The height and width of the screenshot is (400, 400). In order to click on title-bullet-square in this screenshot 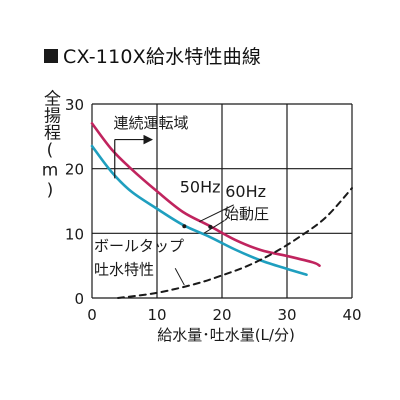, I will do `click(51, 55)`.